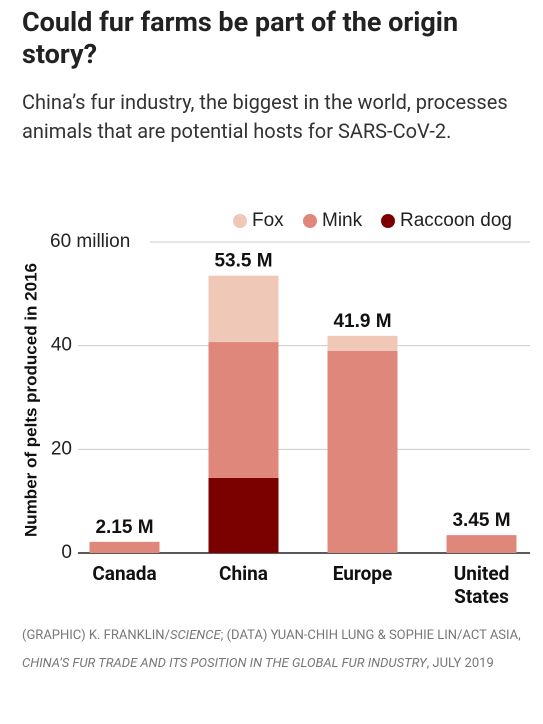 This screenshot has width=543, height=724. What do you see at coordinates (481, 585) in the screenshot?
I see `x-tick-label: United States` at bounding box center [481, 585].